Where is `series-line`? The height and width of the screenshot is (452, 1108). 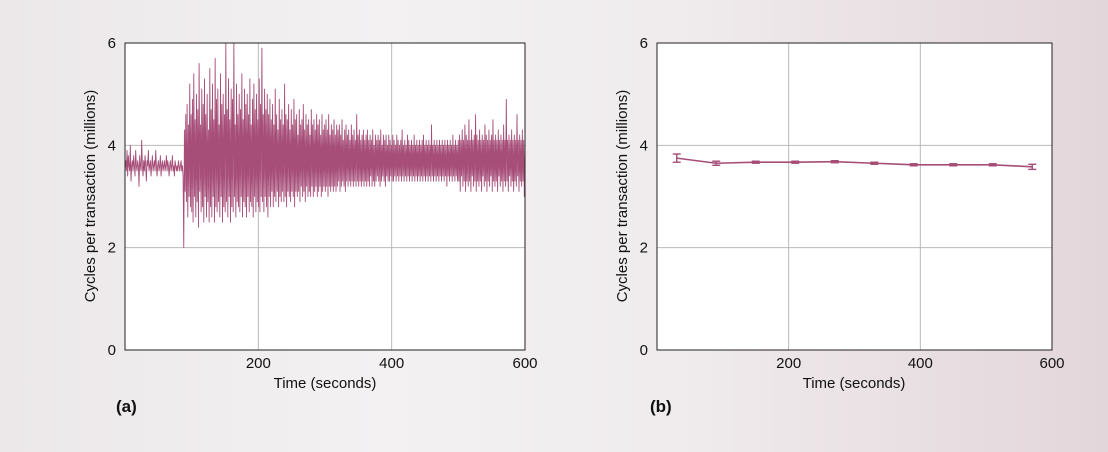 series-line is located at coordinates (854, 162).